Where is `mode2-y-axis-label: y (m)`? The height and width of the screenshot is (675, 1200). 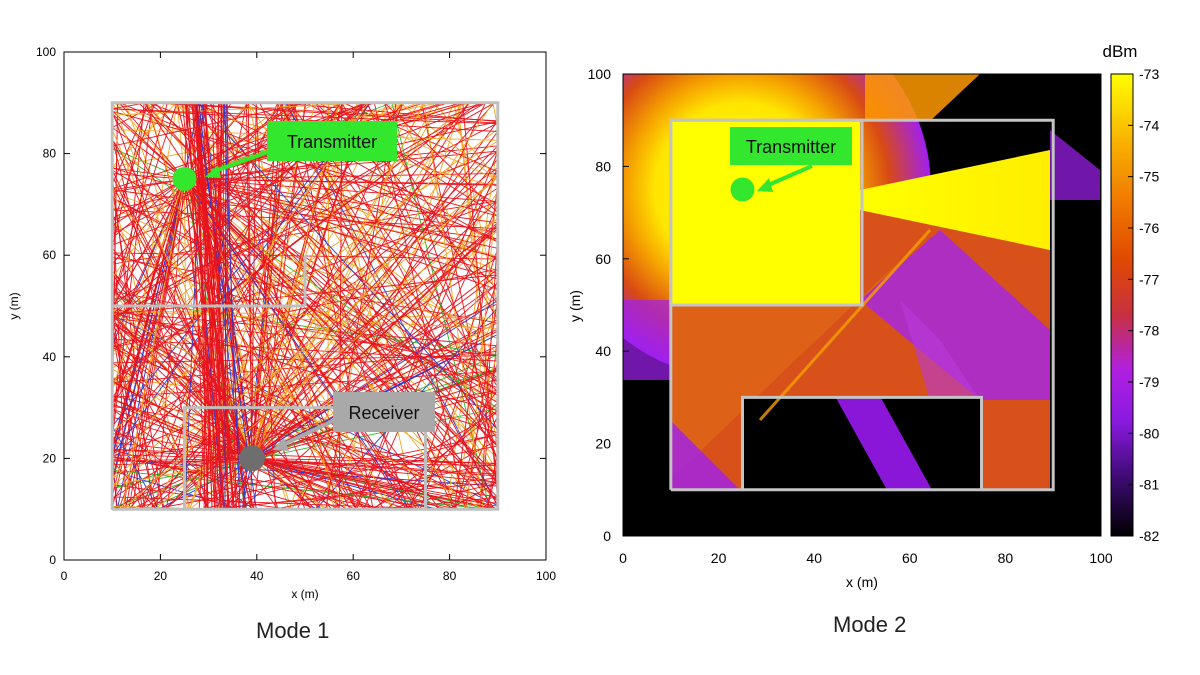 mode2-y-axis-label: y (m) is located at coordinates (575, 306).